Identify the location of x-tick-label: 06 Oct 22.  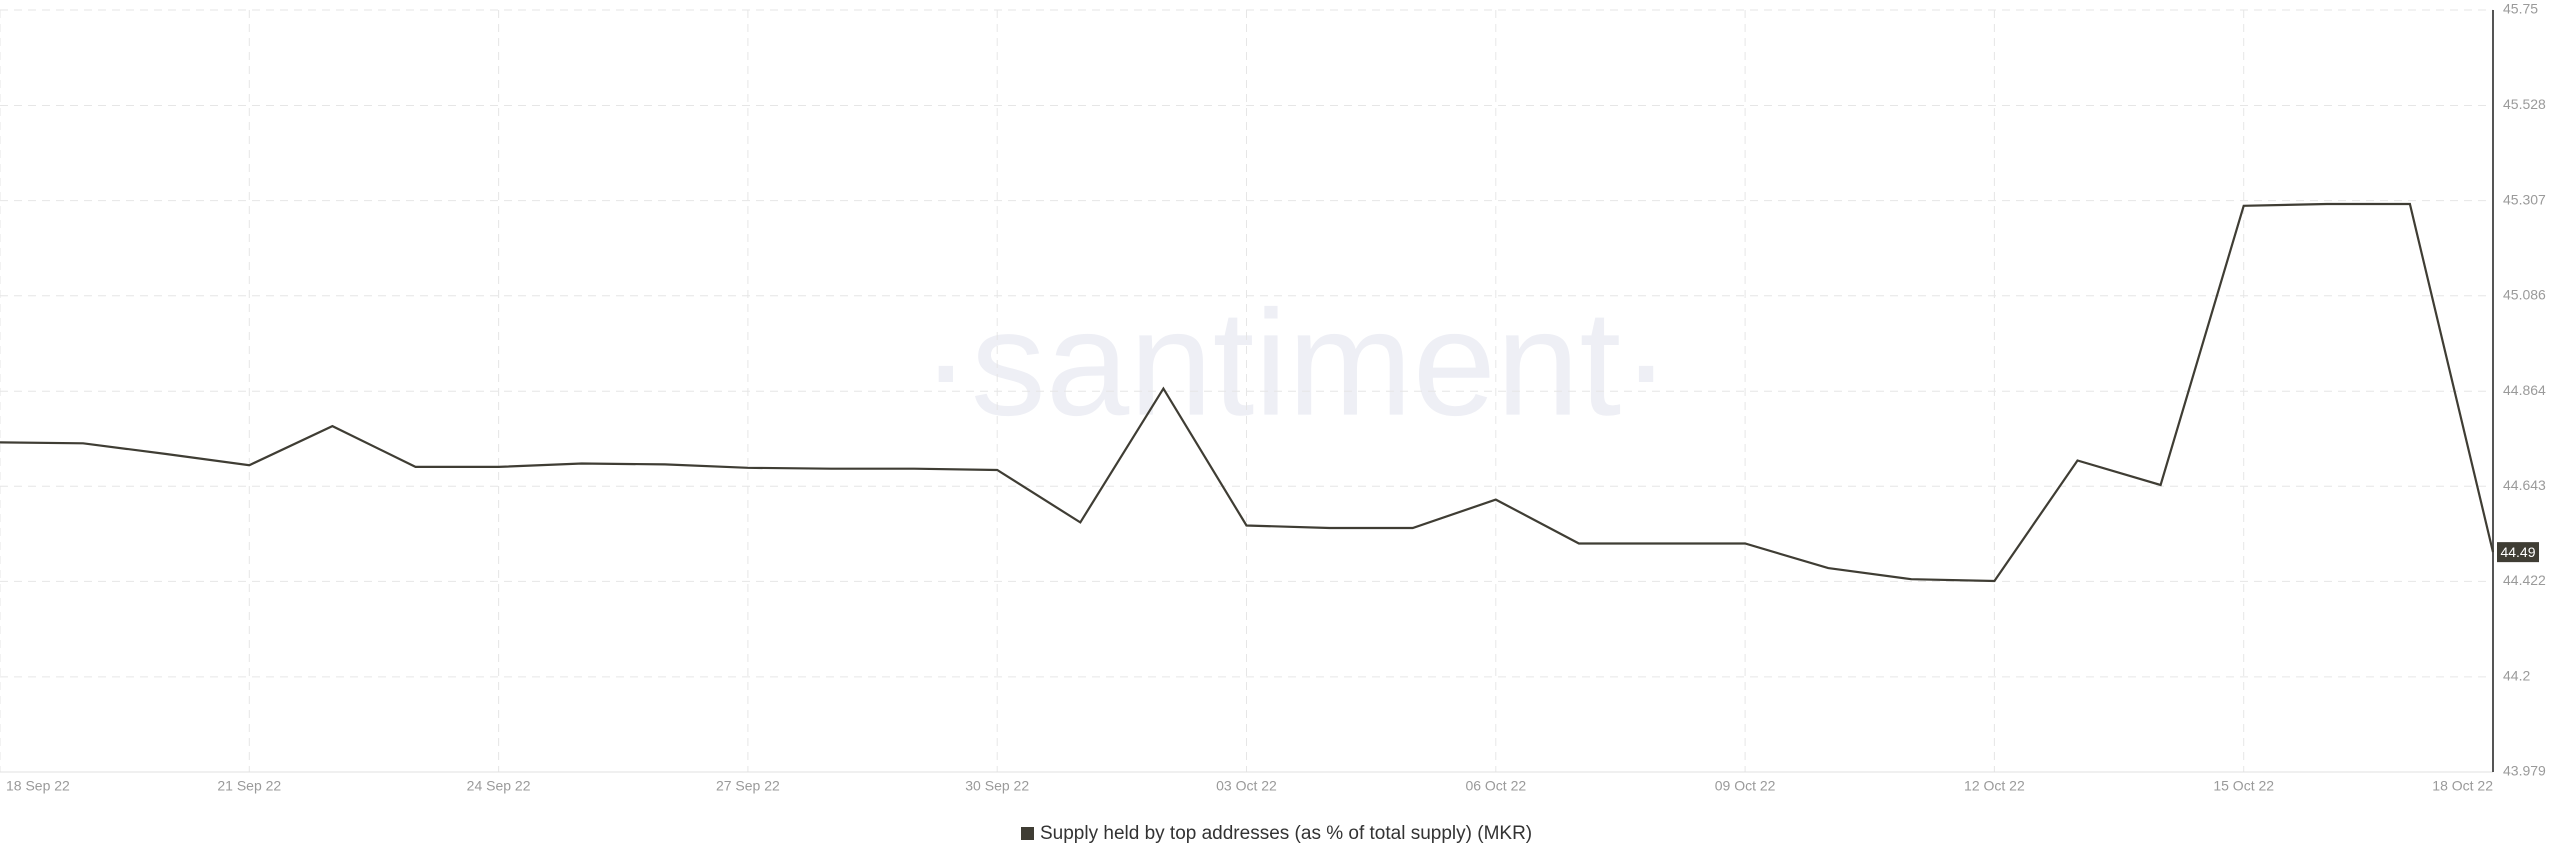
(1495, 786).